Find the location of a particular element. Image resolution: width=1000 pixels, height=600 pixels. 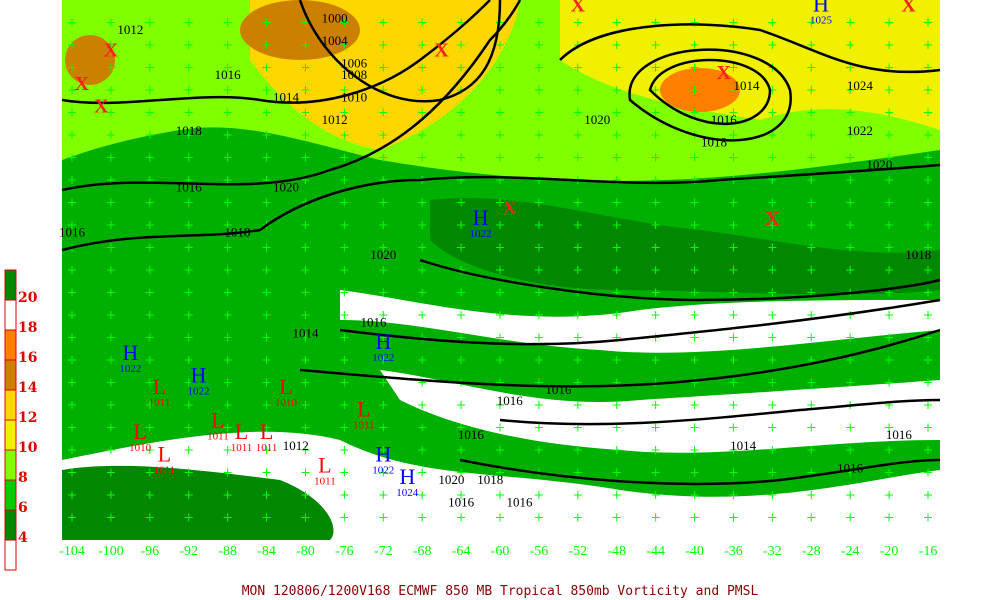

vorticity-max-marker: X is located at coordinates (908, 8).